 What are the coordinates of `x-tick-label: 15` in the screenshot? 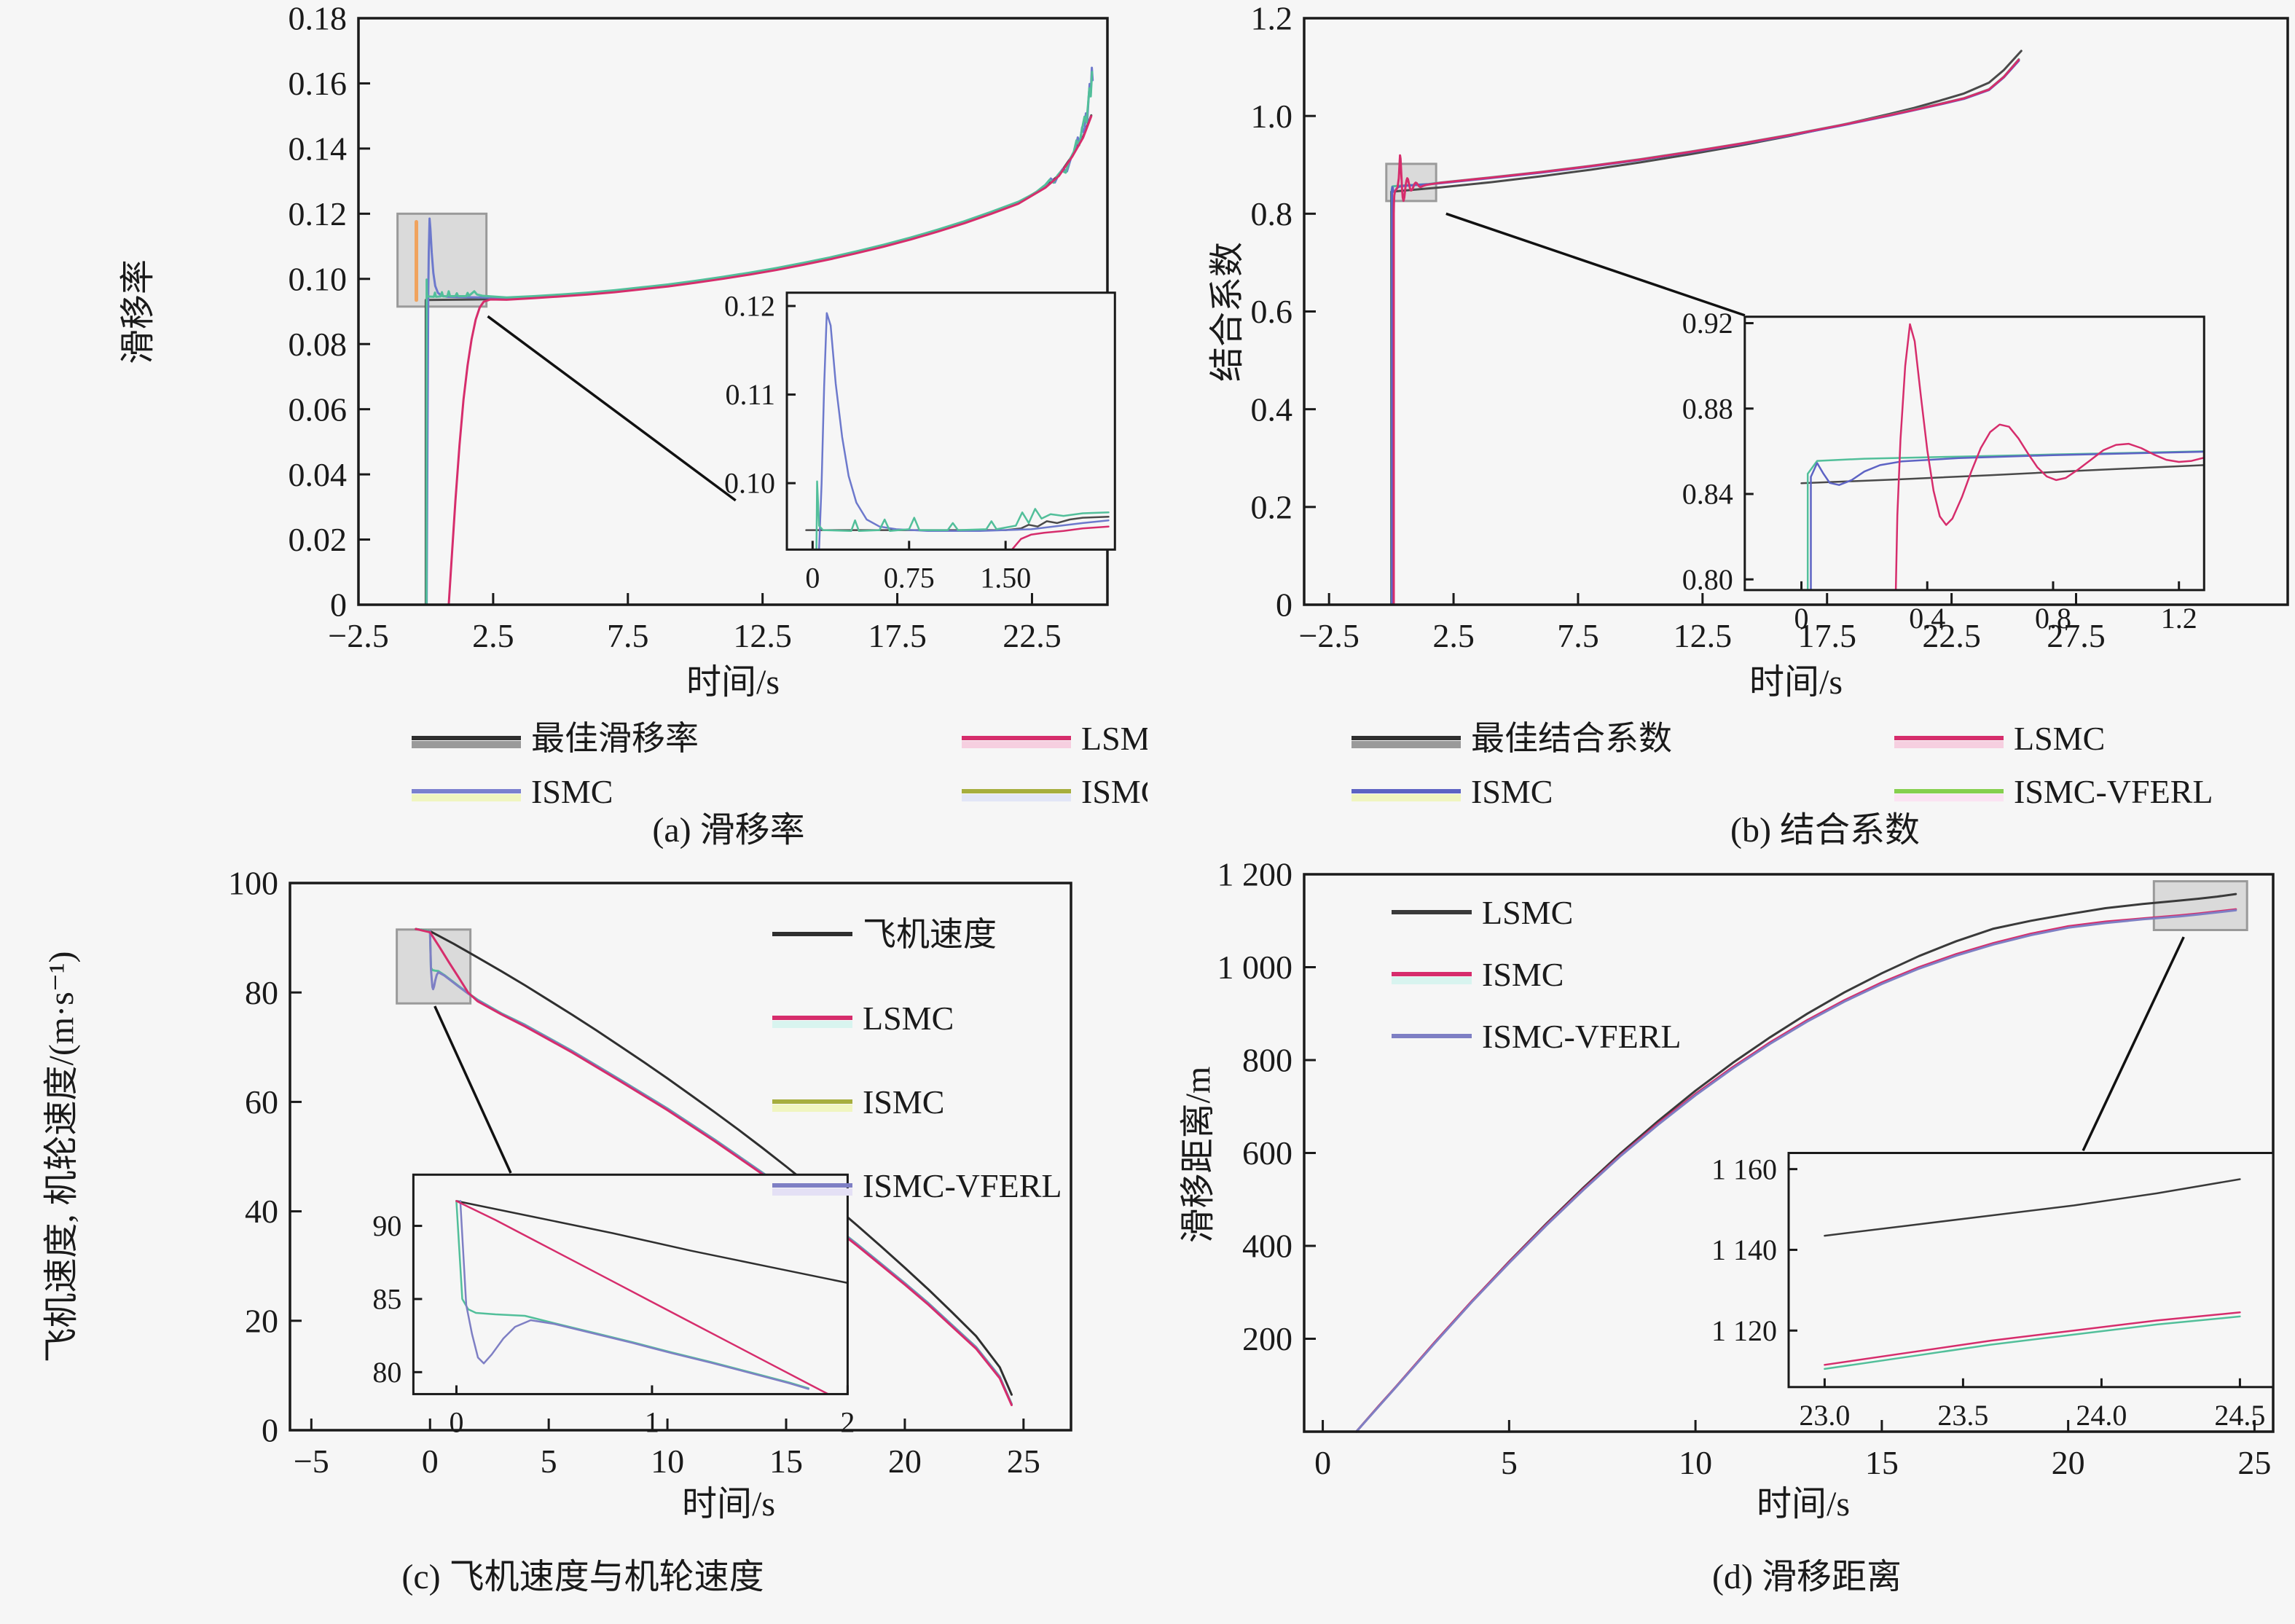 It's located at (1882, 1462).